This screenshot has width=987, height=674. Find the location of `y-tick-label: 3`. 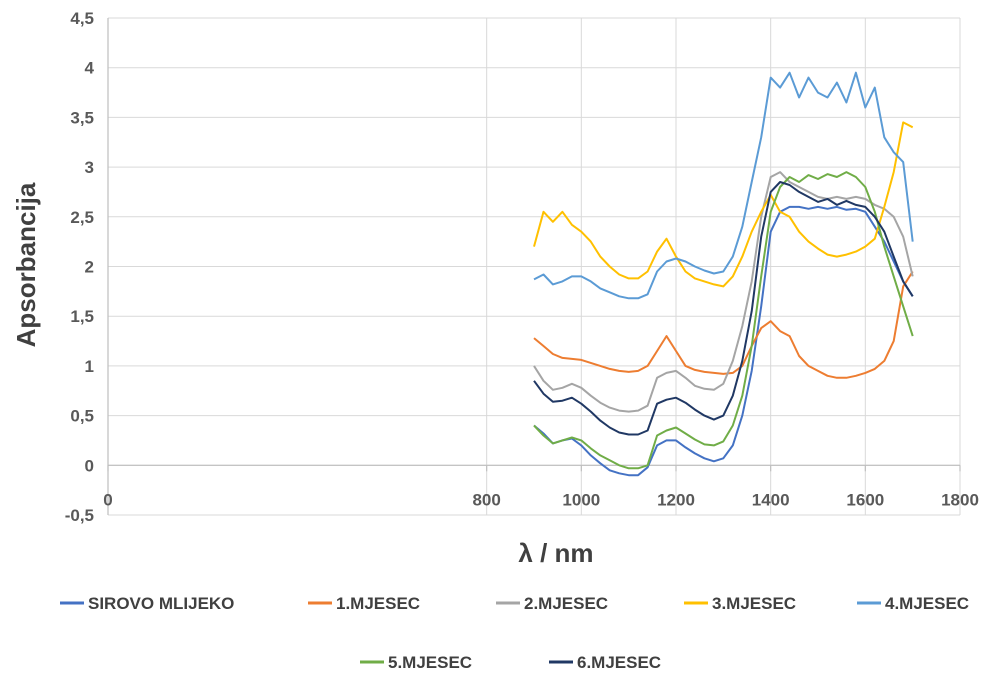

y-tick-label: 3 is located at coordinates (89, 167).